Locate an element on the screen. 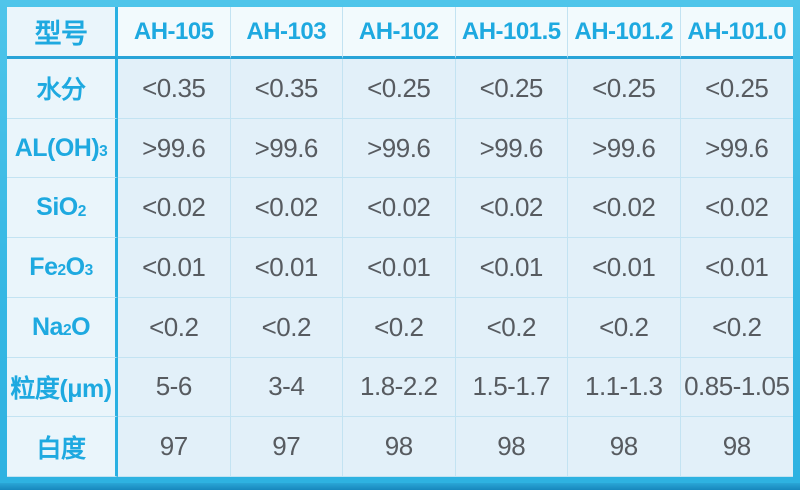 The width and height of the screenshot is (800, 490). header-cell-ah-105: AH-105 is located at coordinates (174, 33).